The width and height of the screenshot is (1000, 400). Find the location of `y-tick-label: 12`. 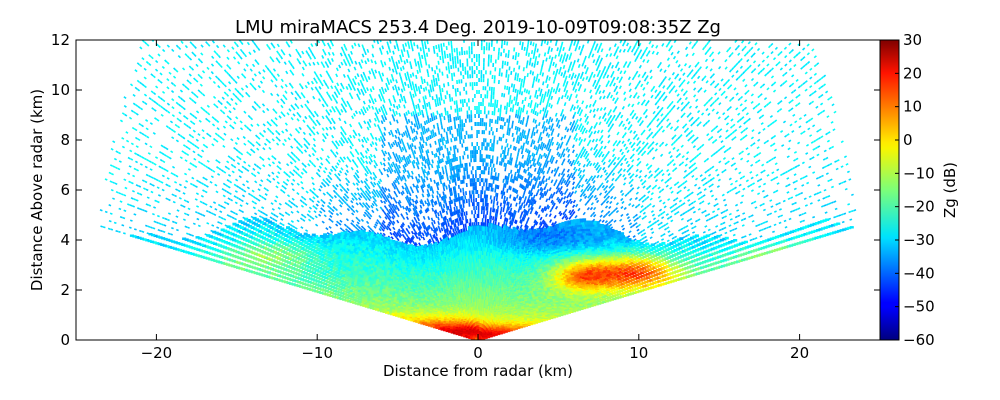

y-tick-label: 12 is located at coordinates (60, 40).